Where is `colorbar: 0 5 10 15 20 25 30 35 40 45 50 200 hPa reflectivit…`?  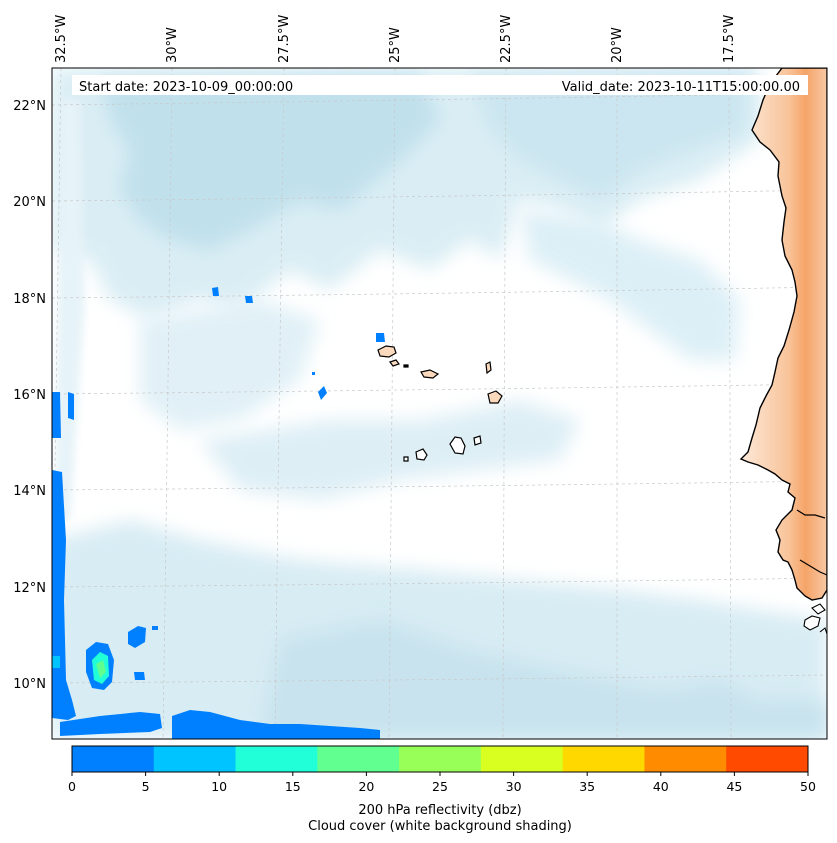
colorbar: 0 5 10 15 20 25 30 35 40 45 50 200 hPa reflectivit… is located at coordinates (442, 789).